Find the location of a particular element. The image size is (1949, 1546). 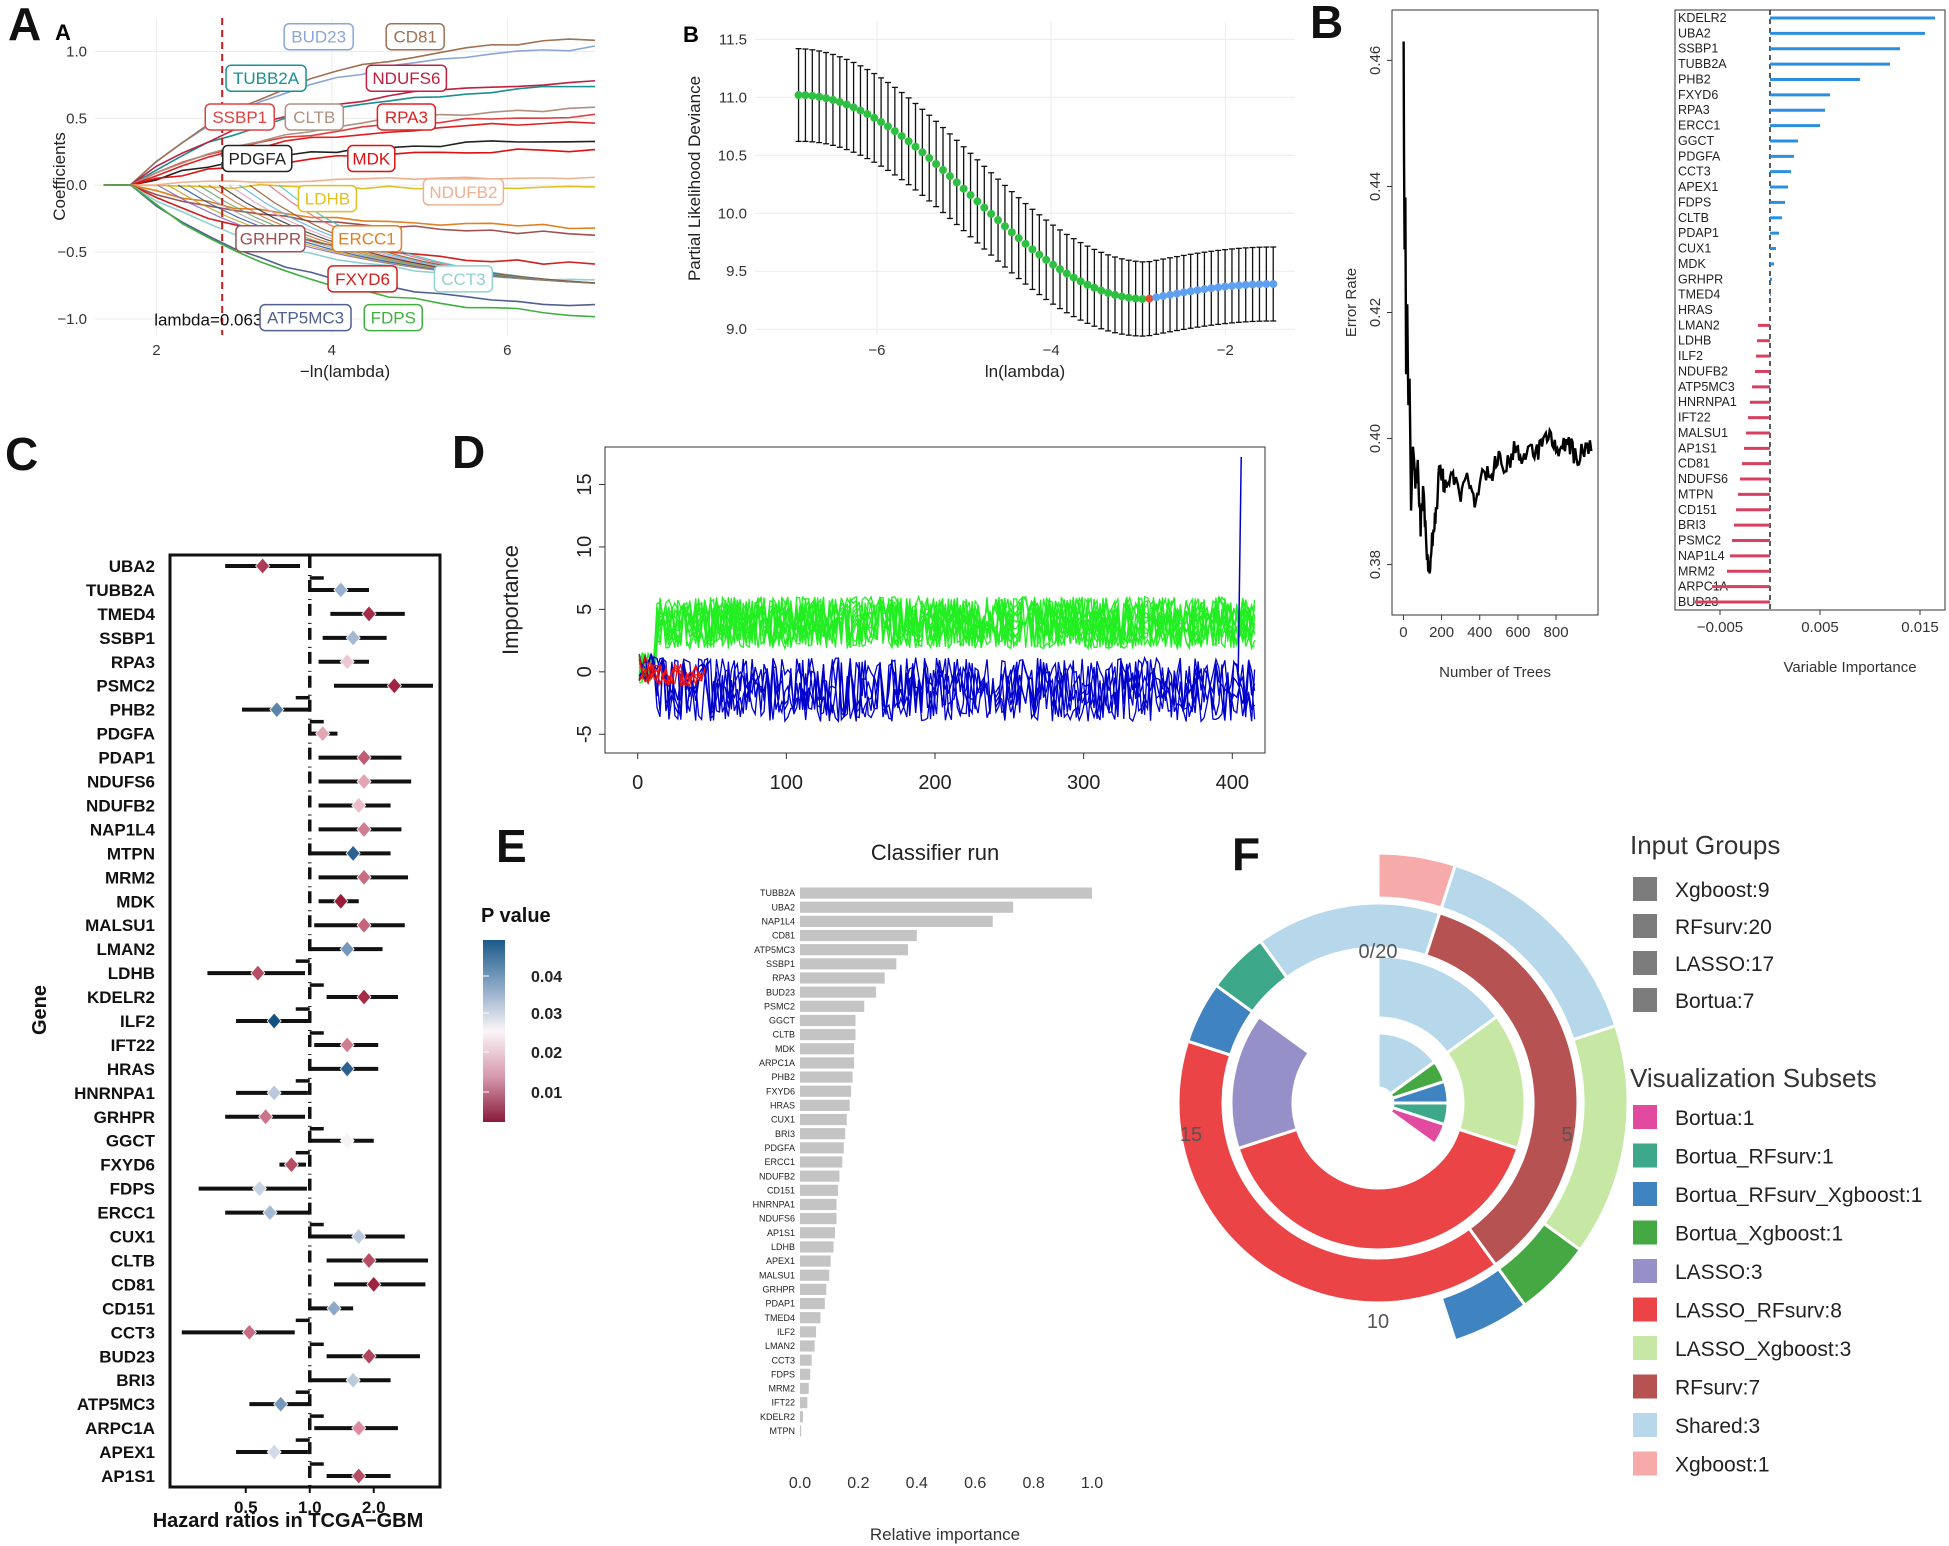

variable-label: TUBB2A is located at coordinates (1702, 64).